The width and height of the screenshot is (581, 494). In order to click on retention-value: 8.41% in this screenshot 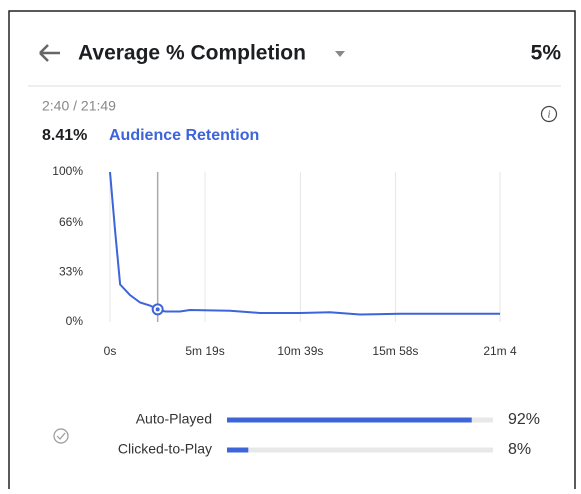, I will do `click(64, 135)`.